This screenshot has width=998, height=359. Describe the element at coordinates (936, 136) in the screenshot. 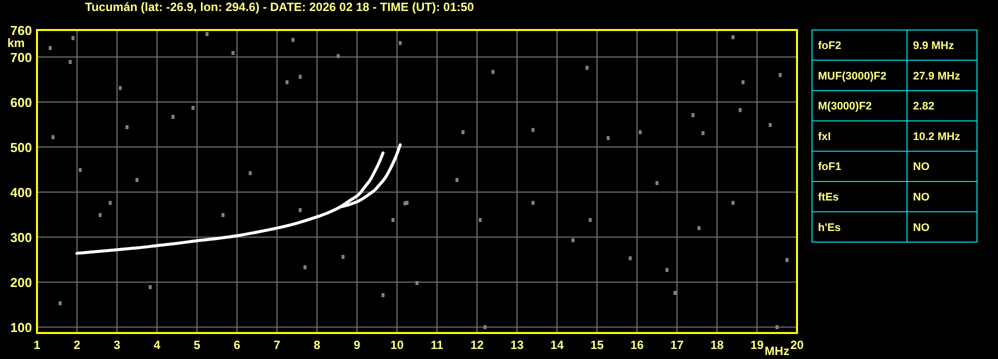

I see `text: 10.2 MHz` at that location.